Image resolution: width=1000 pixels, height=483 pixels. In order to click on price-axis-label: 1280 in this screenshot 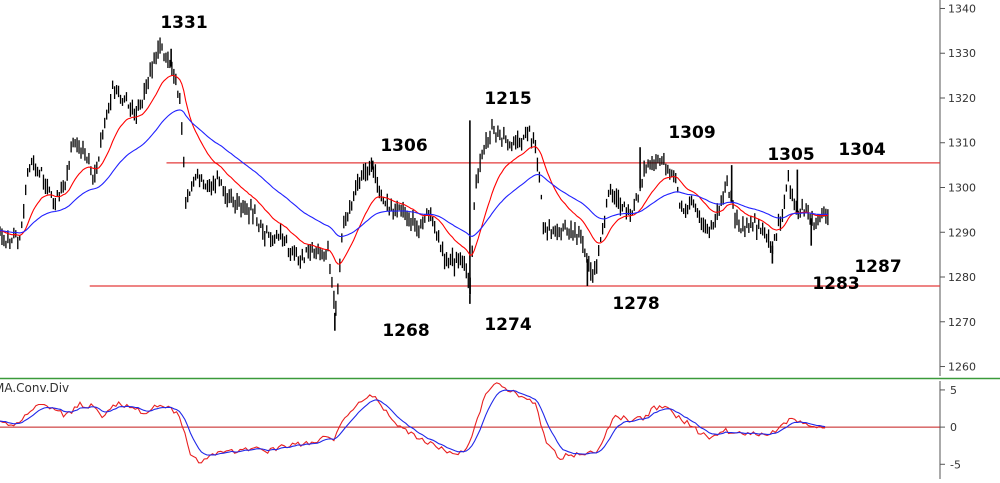, I will do `click(962, 277)`.